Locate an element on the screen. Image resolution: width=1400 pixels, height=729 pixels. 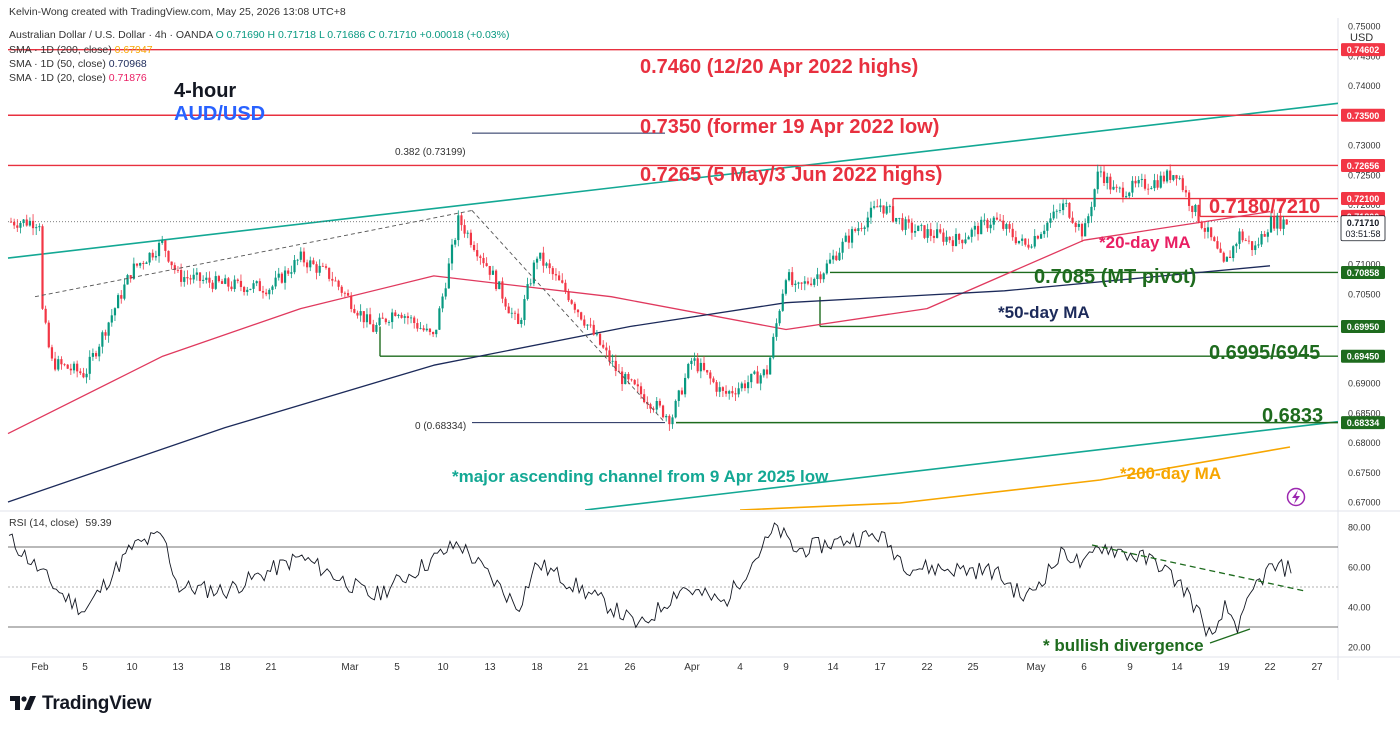
sma200-label: SMA · 1D (200, close) is located at coordinates (60, 50).